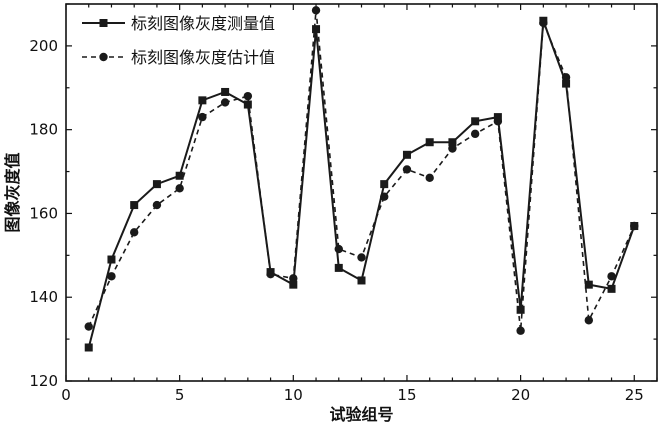  Describe the element at coordinates (43, 297) in the screenshot. I see `y-tick-label: 140` at that location.